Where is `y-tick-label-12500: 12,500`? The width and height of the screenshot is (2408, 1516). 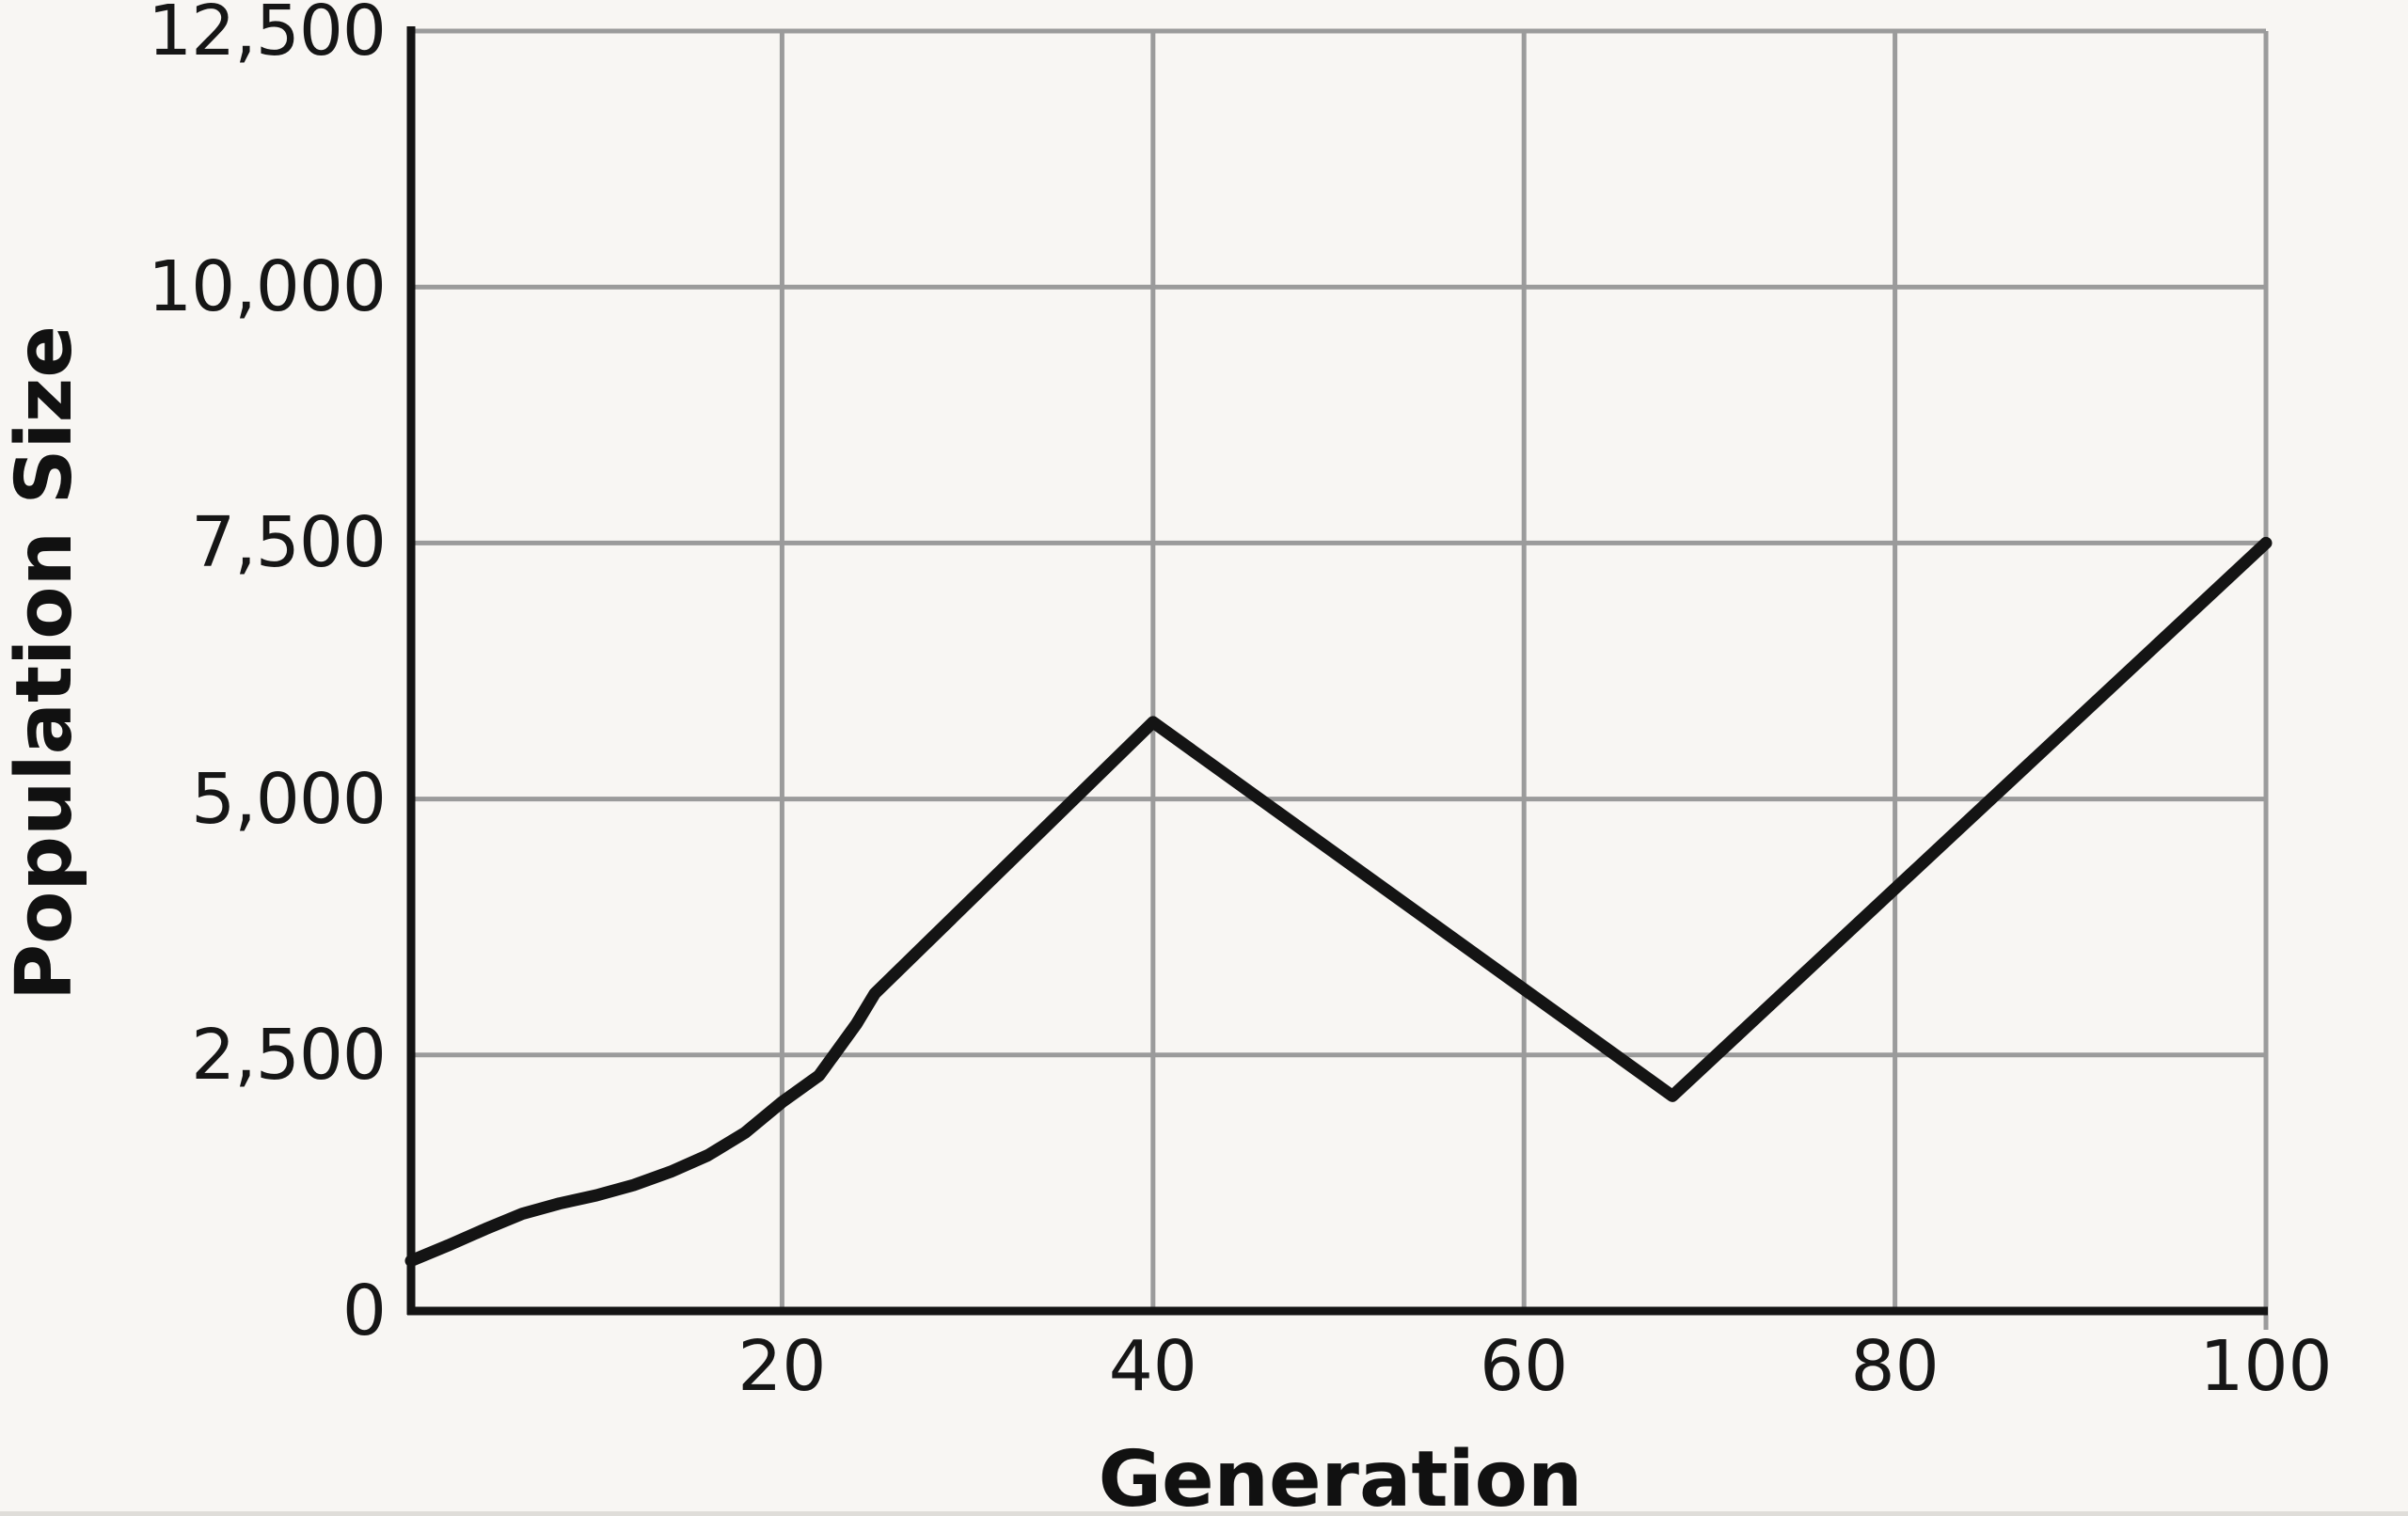
y-tick-label-12500: 12,500 is located at coordinates (268, 35).